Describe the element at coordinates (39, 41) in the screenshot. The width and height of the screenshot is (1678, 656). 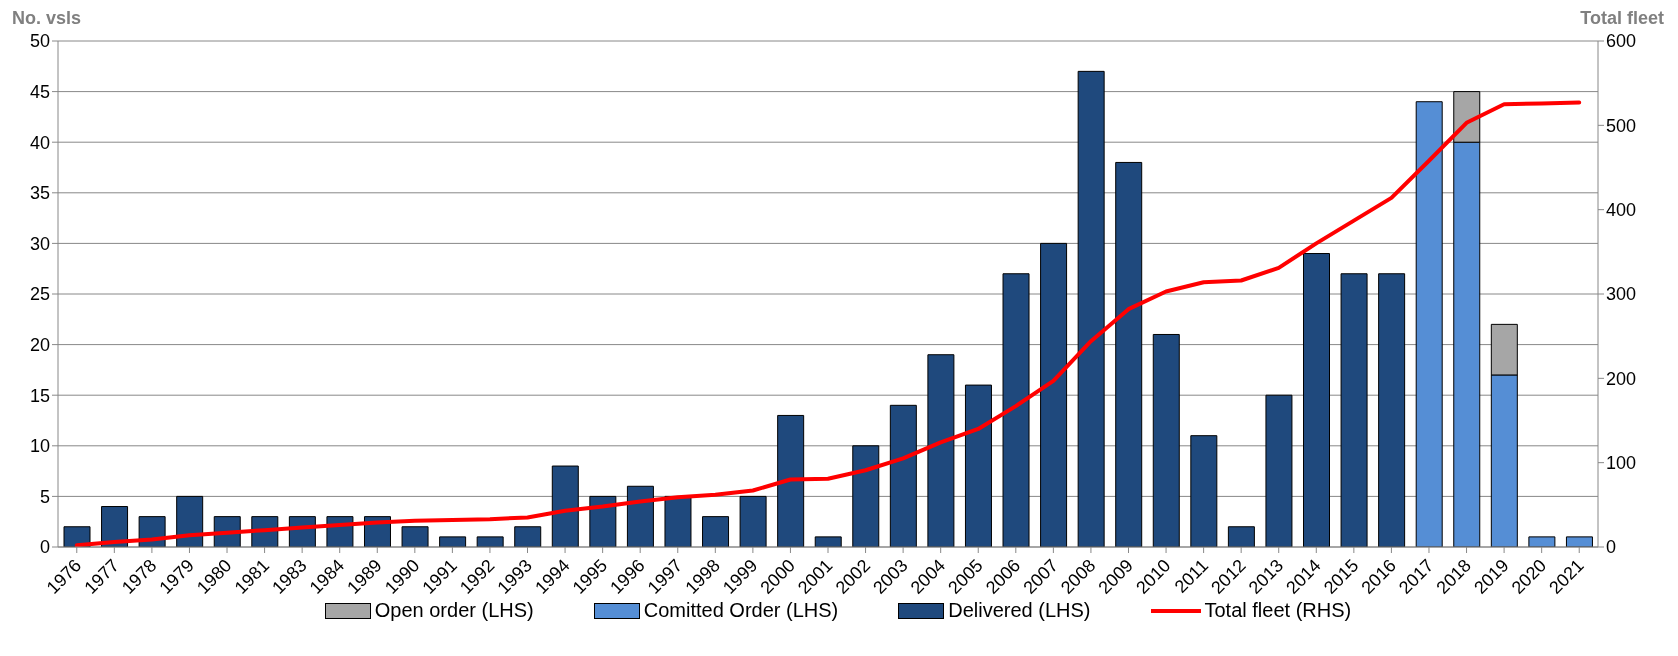
I see `y-tick-label: 50` at that location.